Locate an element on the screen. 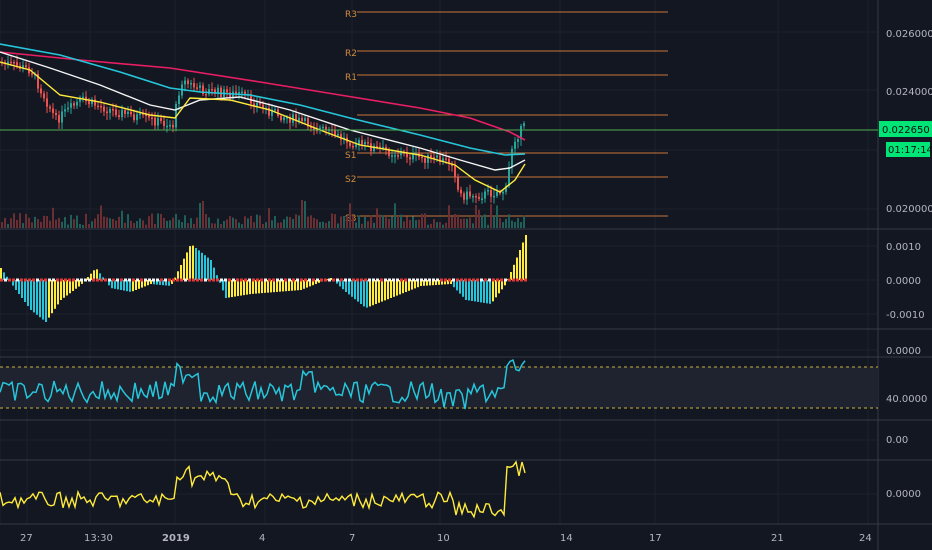 The image size is (932, 550). pivot-label-r2: R2 is located at coordinates (351, 54).